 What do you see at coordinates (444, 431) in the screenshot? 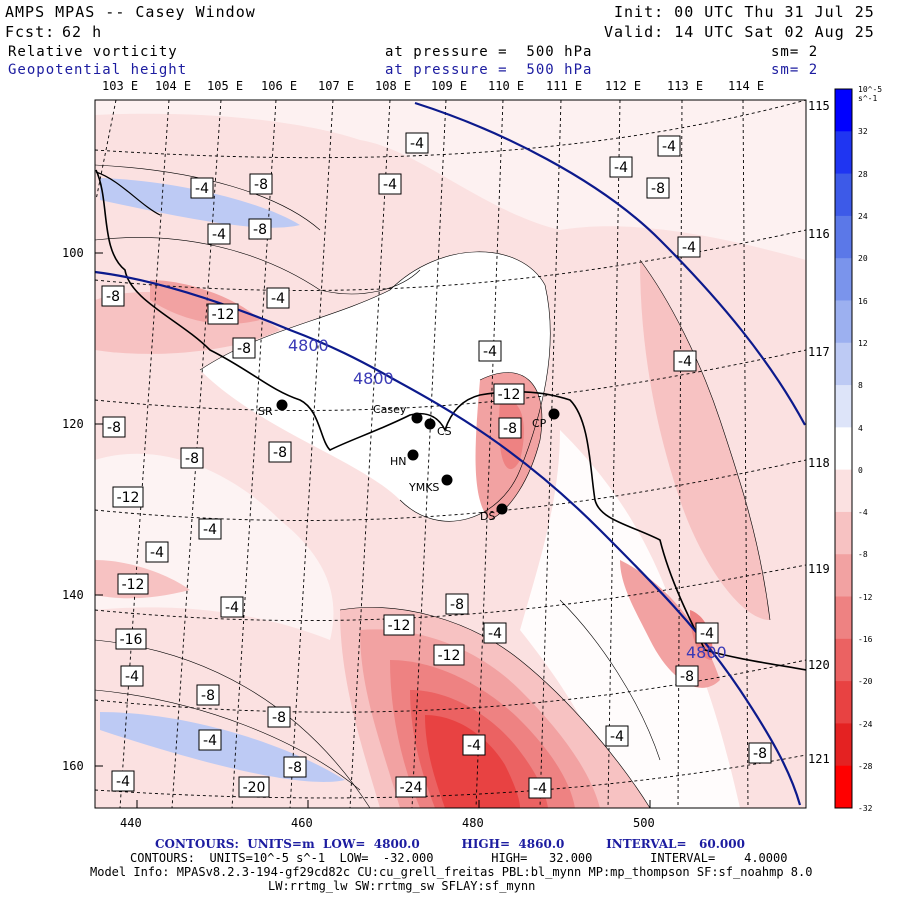
I see `station-label: CS` at bounding box center [444, 431].